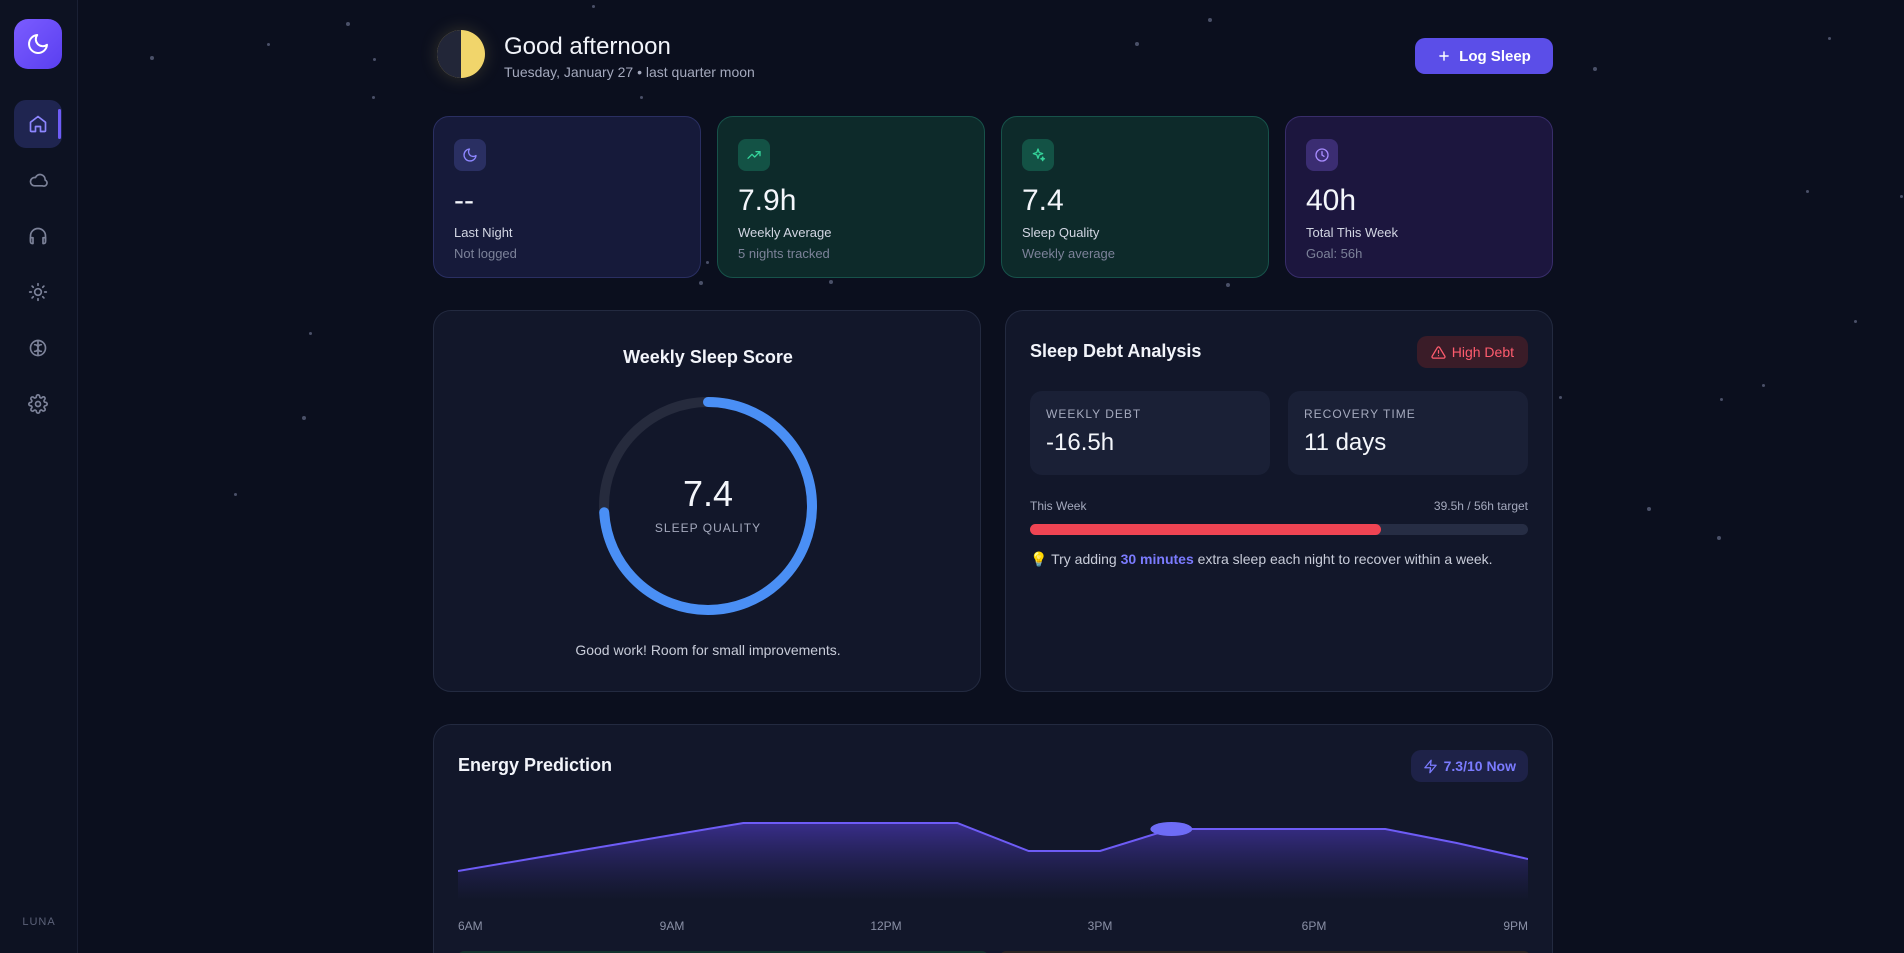 This screenshot has height=953, width=1904. I want to click on sidebar: LUNA, so click(39, 476).